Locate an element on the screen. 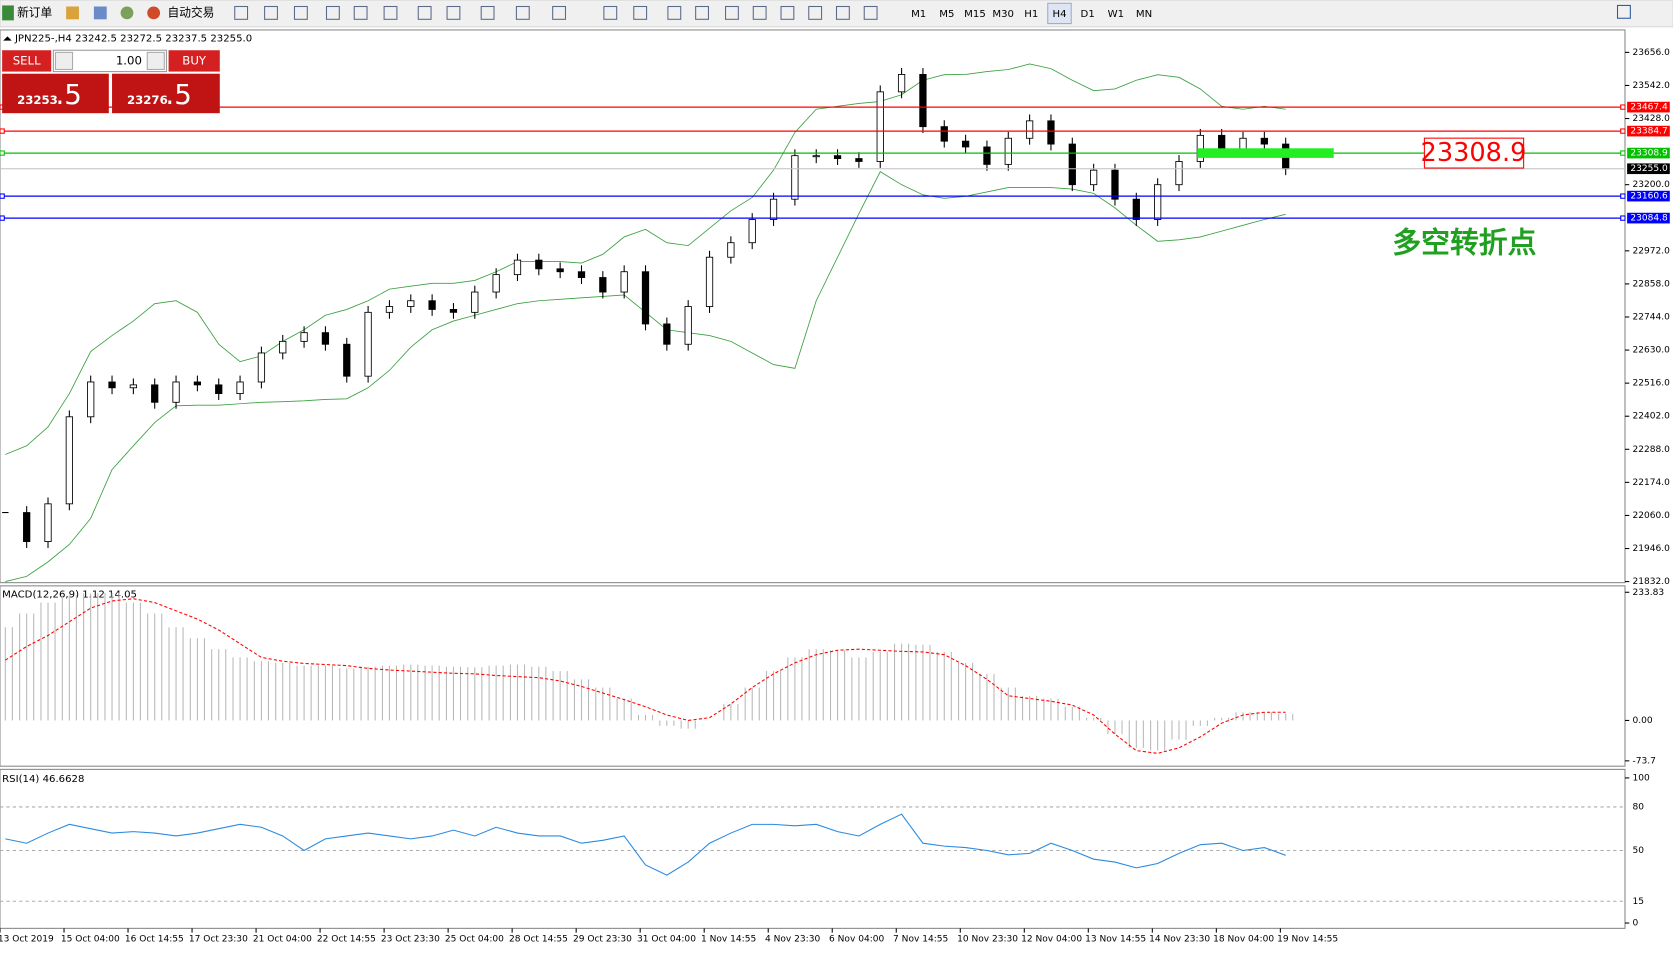  annotation-box is located at coordinates (1474, 153).